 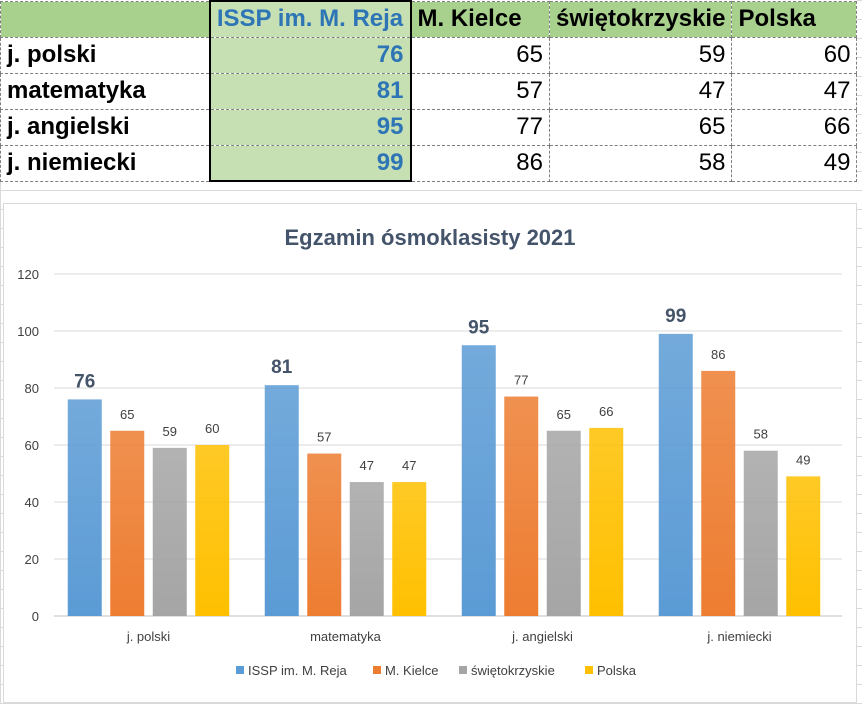 I want to click on value-cell: 99, so click(x=310, y=163).